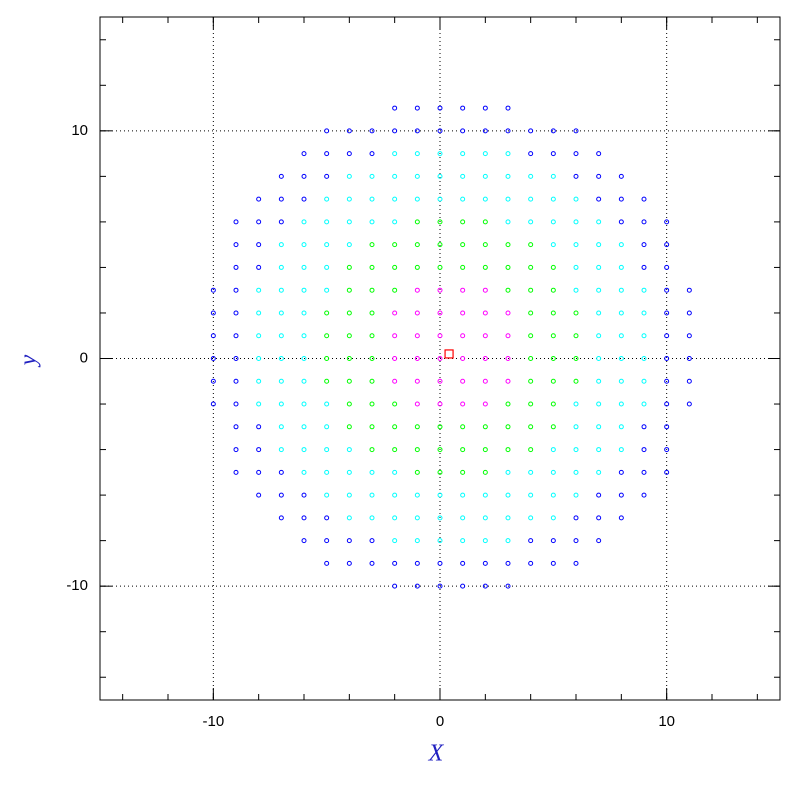  What do you see at coordinates (666, 721) in the screenshot?
I see `x-tick-label: 10` at bounding box center [666, 721].